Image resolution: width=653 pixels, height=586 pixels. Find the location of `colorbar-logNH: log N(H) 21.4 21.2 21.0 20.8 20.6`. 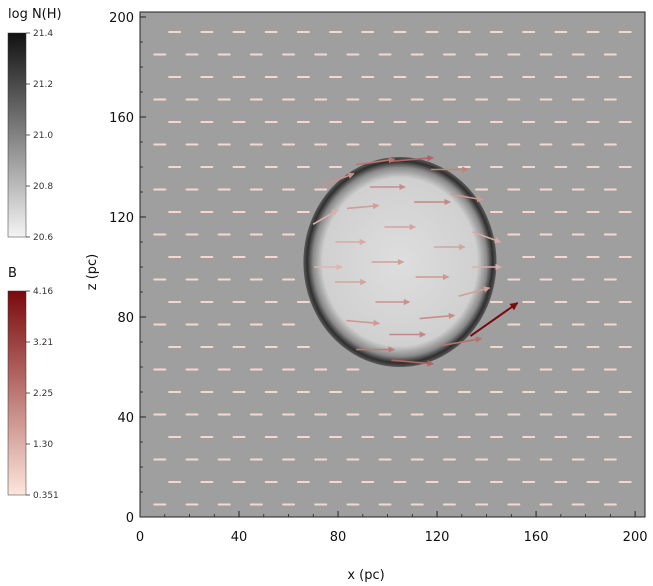

colorbar-logNH: log N(H) 21.4 21.2 21.0 20.8 20.6 is located at coordinates (34, 125).